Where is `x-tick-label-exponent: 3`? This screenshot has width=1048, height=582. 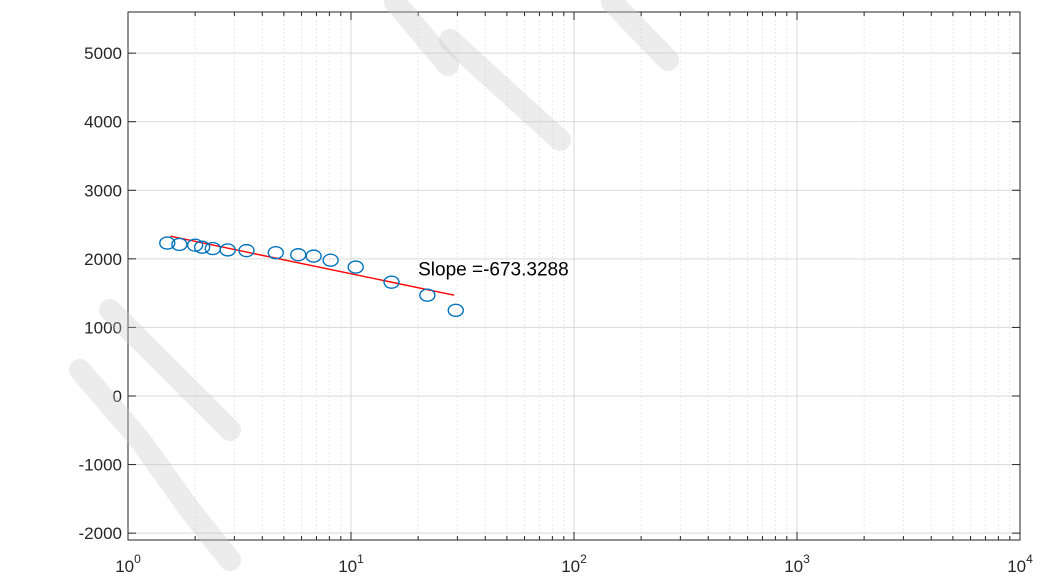 x-tick-label-exponent: 3 is located at coordinates (806, 559).